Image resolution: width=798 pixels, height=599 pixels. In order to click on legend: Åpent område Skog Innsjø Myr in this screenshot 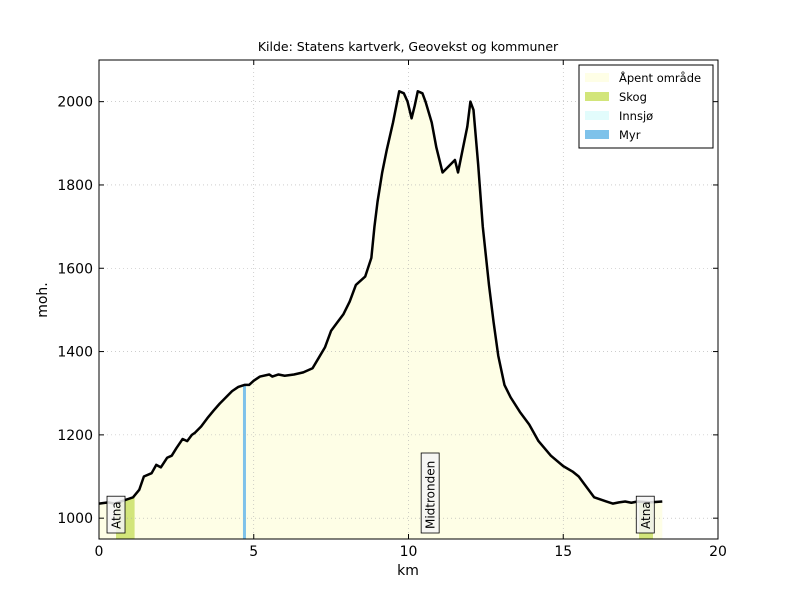, I will do `click(646, 106)`.